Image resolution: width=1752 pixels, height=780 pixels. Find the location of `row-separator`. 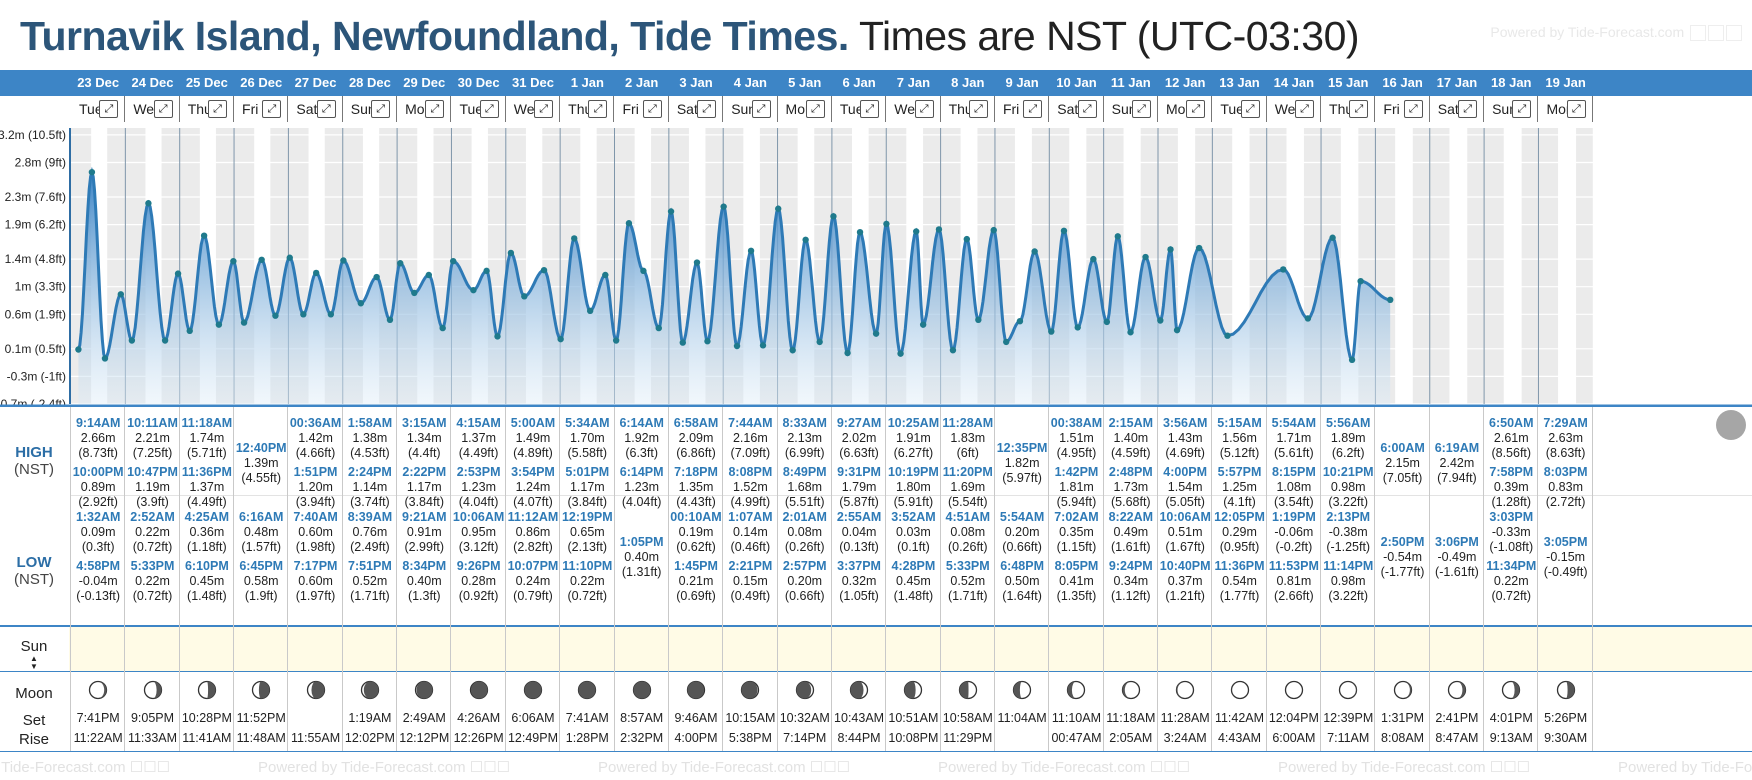

row-separator is located at coordinates (876, 671).